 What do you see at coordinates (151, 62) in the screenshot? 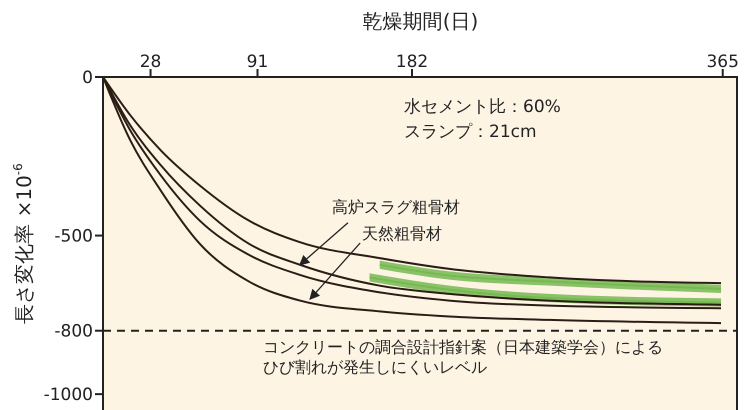
I see `x-tick-label: 28` at bounding box center [151, 62].